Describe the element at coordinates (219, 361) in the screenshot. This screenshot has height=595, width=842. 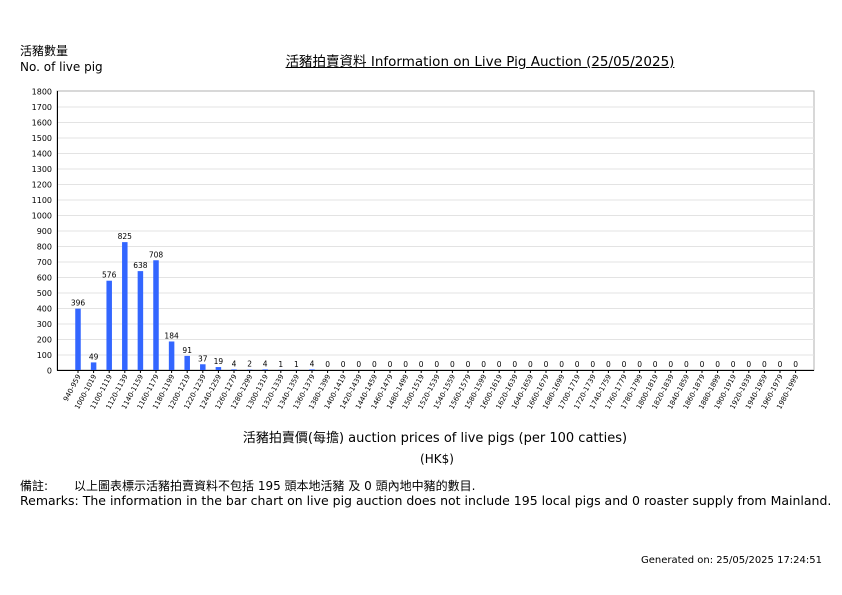
I see `data-label: 19` at that location.